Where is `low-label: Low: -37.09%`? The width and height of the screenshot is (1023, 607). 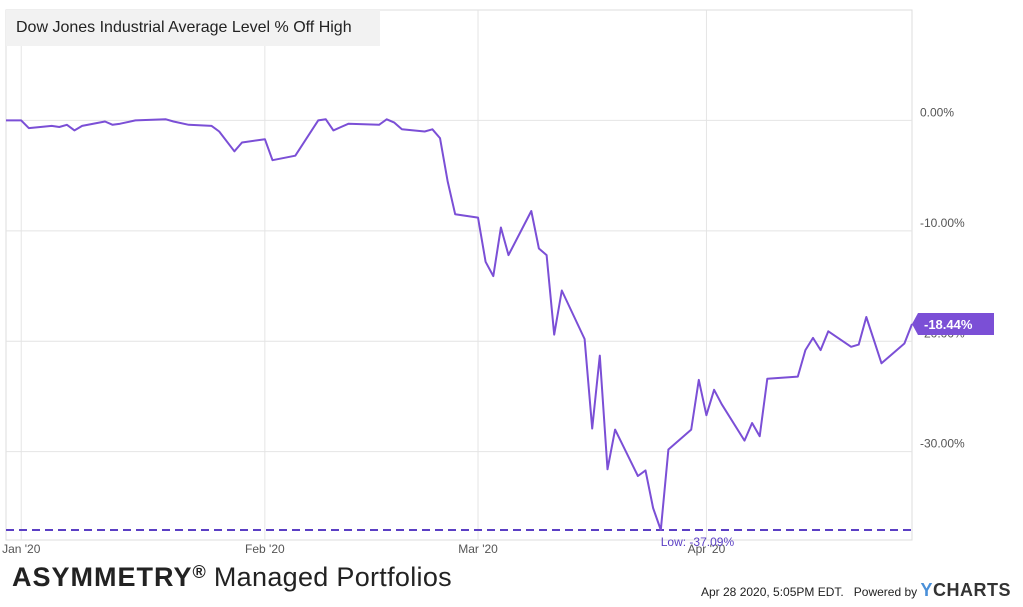
low-label: Low: -37.09% is located at coordinates (698, 542).